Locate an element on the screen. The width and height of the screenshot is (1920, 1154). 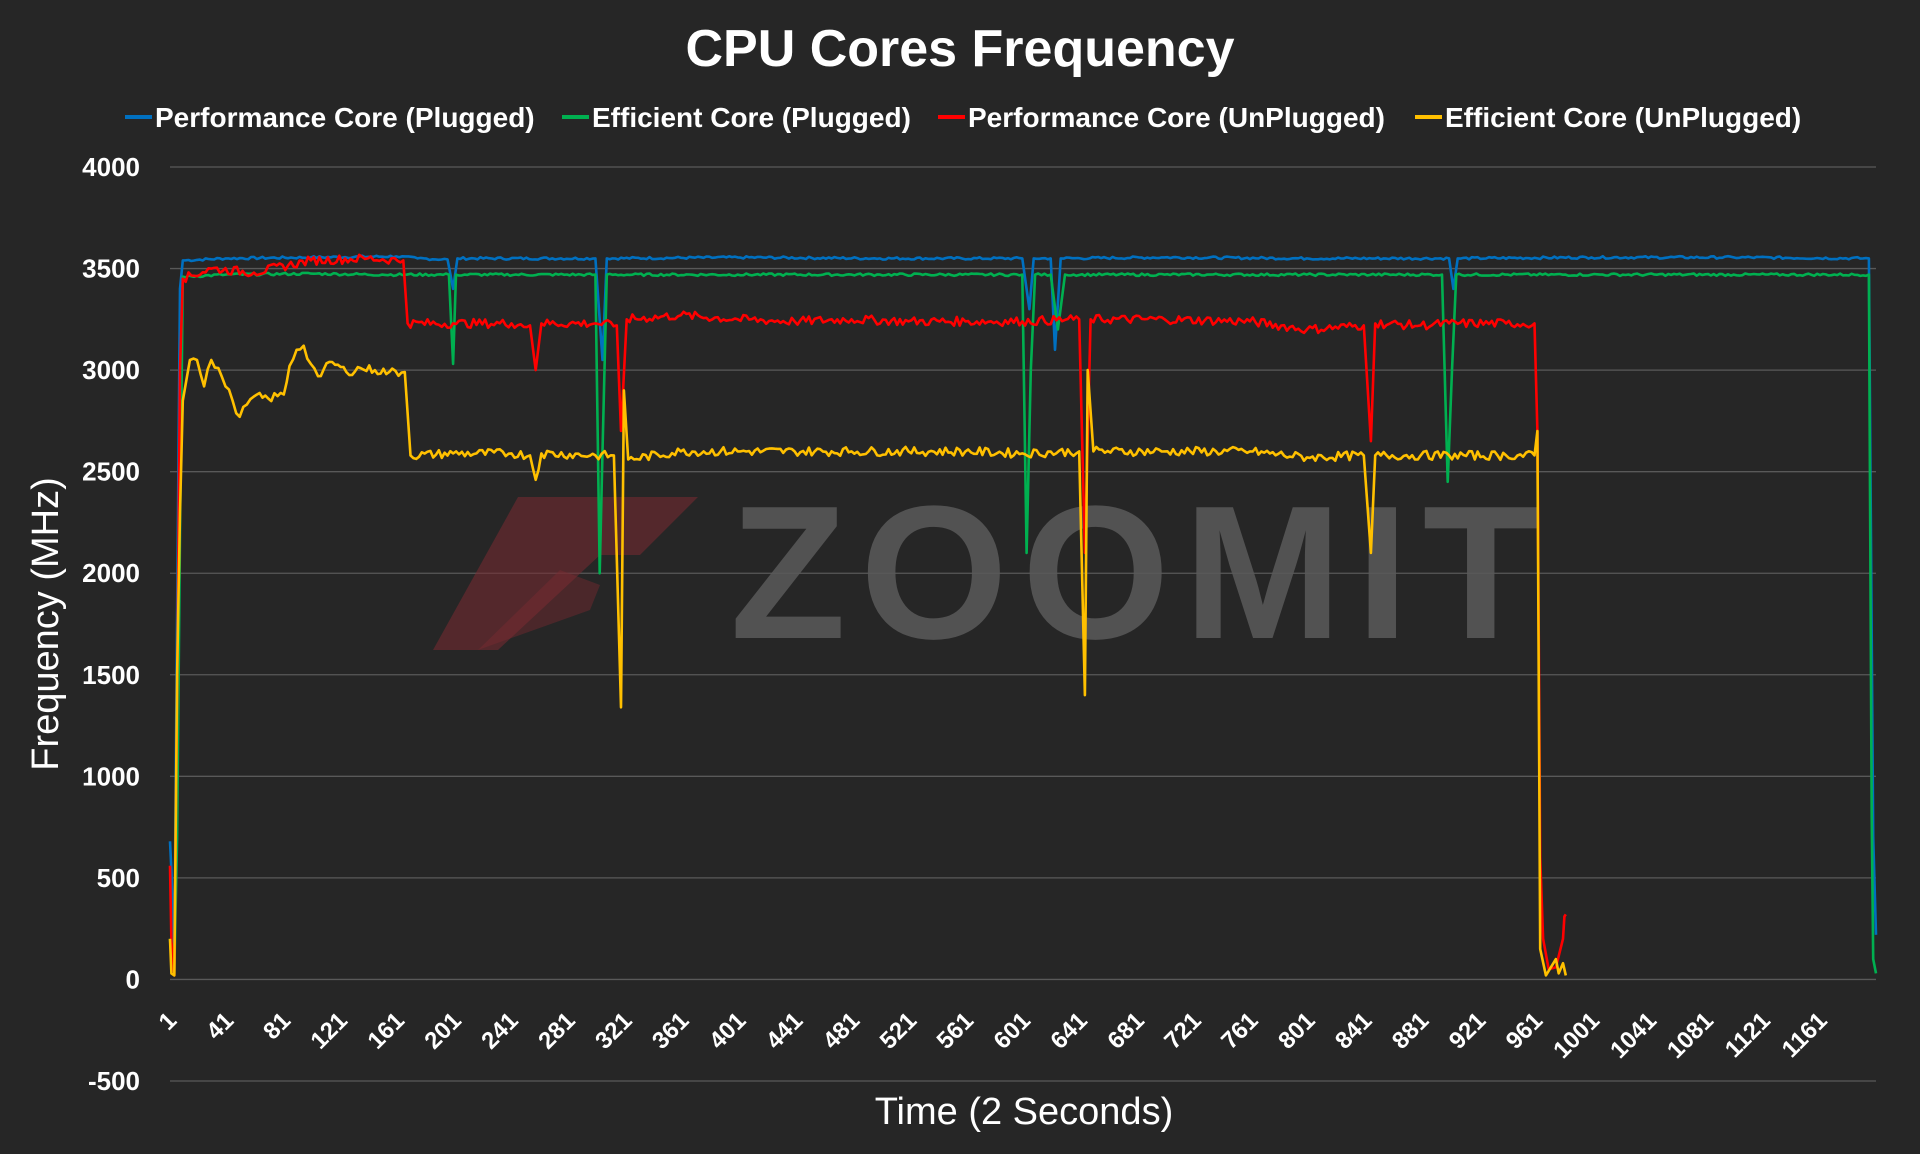
x-tick-label: 1161 is located at coordinates (1805, 1035).